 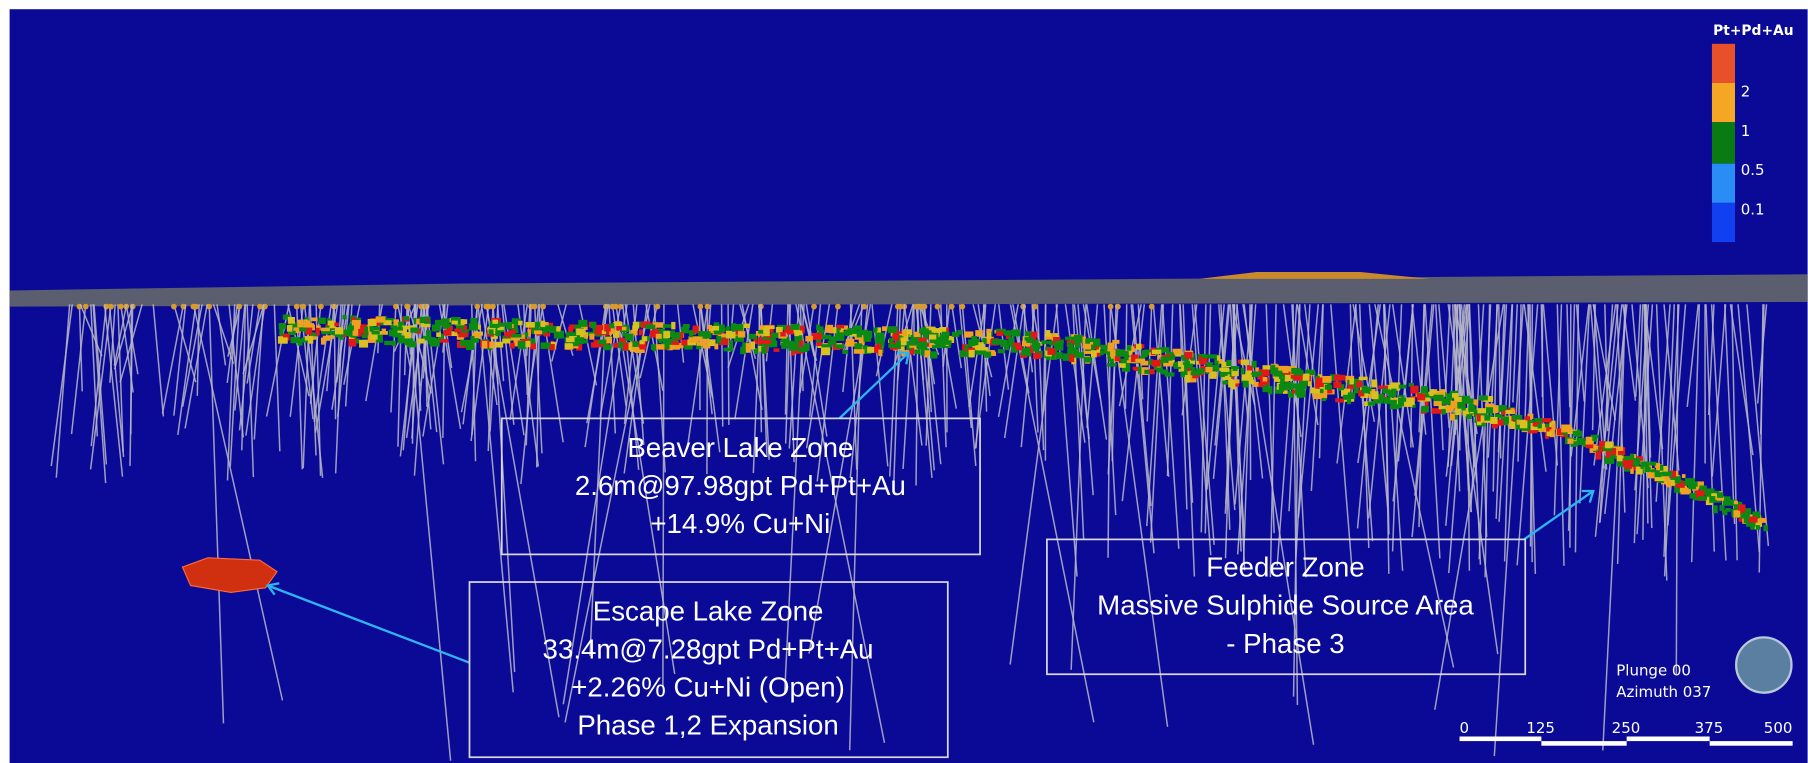 What do you see at coordinates (1723, 143) in the screenshot?
I see `legend-swatch` at bounding box center [1723, 143].